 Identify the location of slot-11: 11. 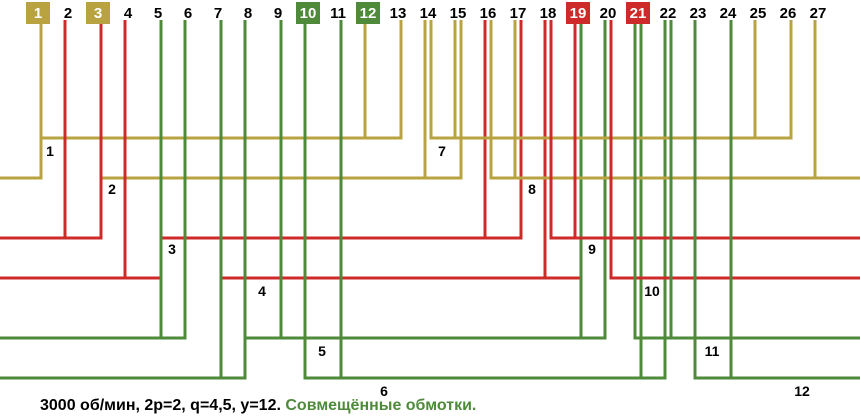
(338, 13).